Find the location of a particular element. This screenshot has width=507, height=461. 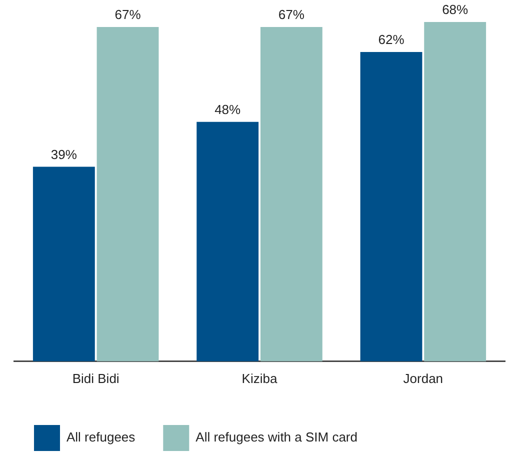

legend-label: All refugees is located at coordinates (101, 437).